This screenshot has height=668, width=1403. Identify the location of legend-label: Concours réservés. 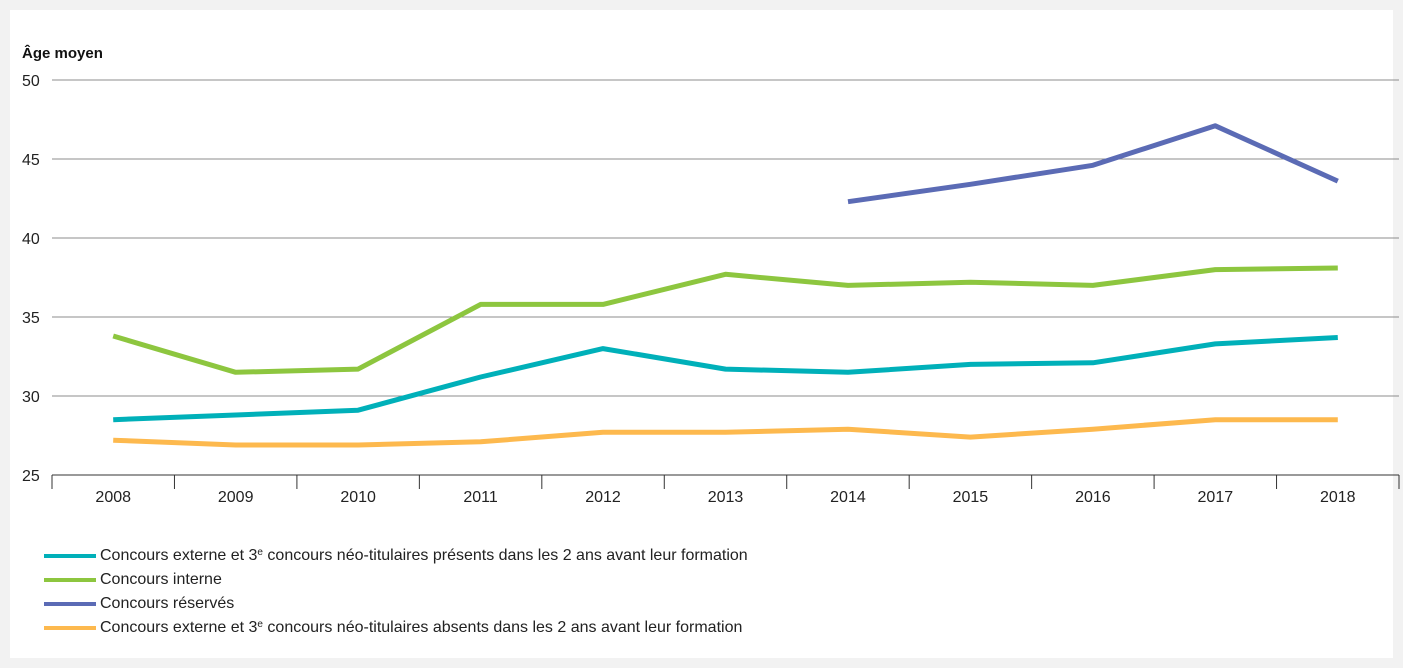
(167, 603).